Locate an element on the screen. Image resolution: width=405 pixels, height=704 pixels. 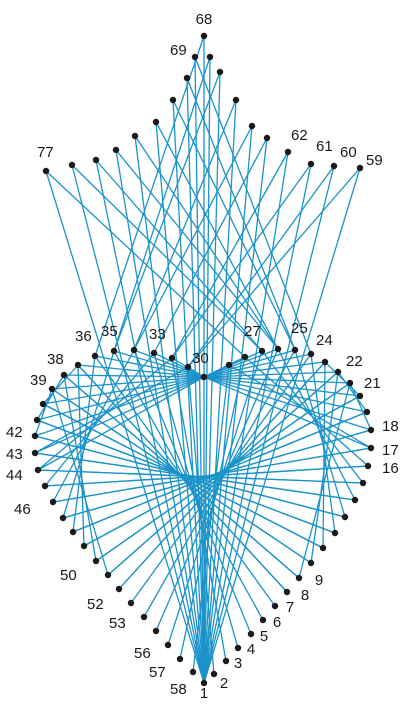
nail-label: 6 is located at coordinates (277, 622).